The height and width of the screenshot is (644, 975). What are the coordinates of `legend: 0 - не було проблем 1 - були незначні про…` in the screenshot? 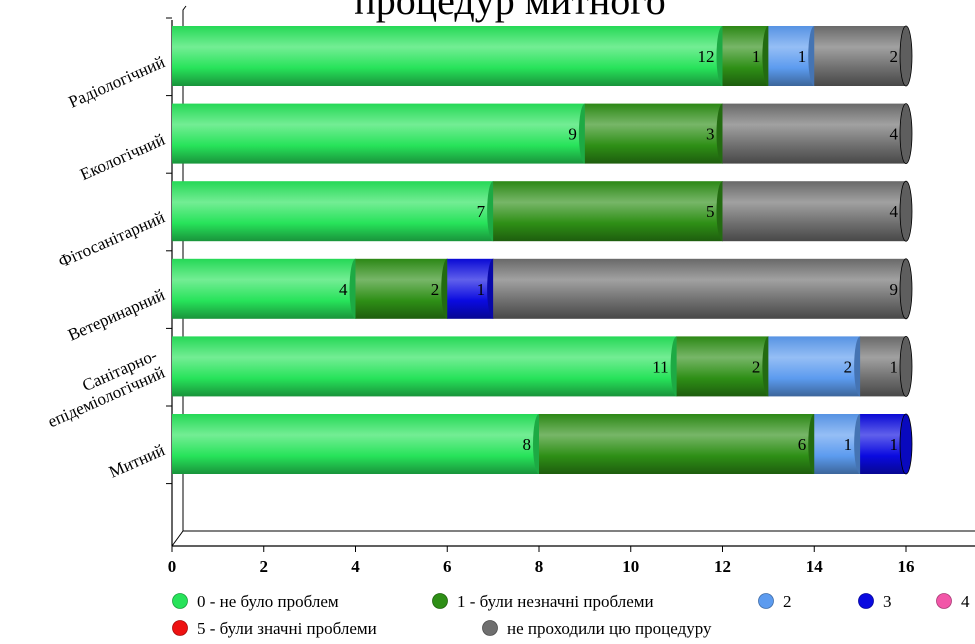 It's located at (571, 615).